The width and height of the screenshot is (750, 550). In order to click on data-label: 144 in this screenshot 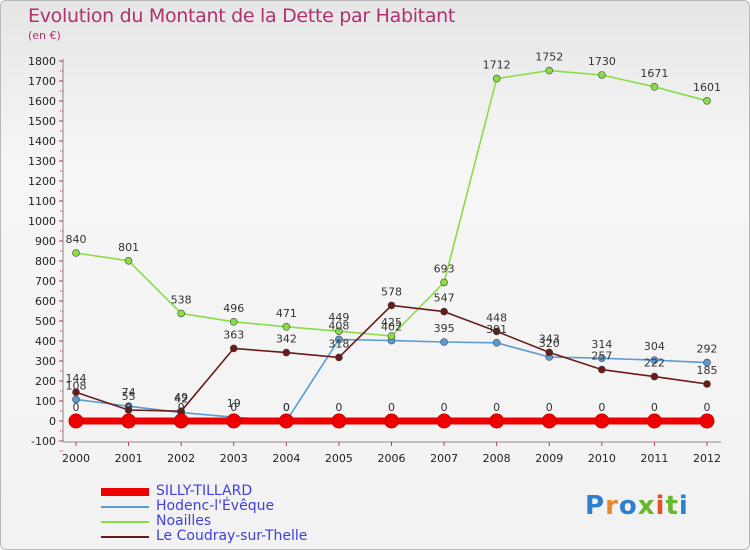, I will do `click(76, 378)`.